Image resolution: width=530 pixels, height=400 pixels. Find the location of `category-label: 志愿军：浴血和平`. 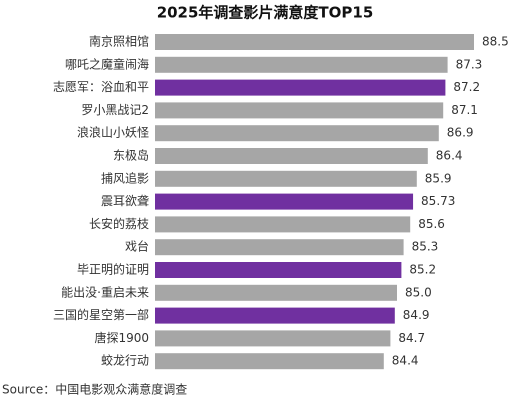

category-label: 志愿军：浴血和平 is located at coordinates (101, 87).